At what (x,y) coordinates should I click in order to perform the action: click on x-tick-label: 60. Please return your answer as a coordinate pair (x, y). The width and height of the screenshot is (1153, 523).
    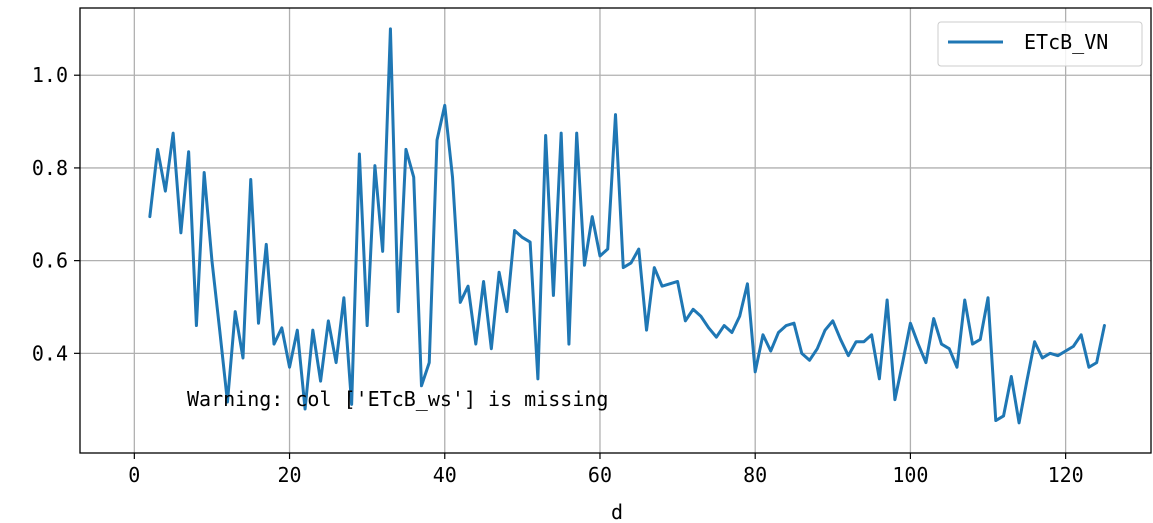
    Looking at the image, I should click on (600, 475).